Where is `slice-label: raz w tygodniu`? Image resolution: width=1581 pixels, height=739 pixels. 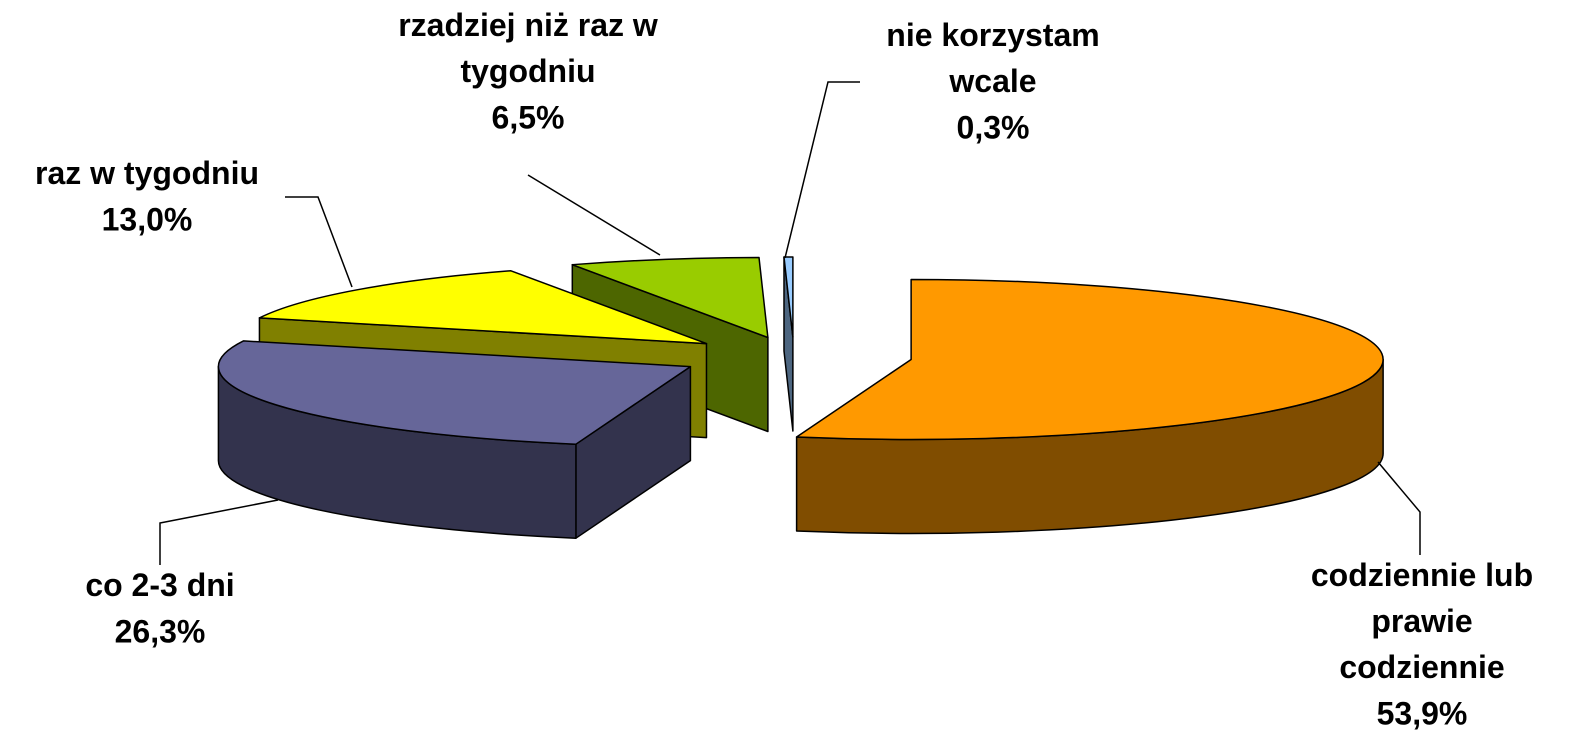 slice-label: raz w tygodniu is located at coordinates (147, 173).